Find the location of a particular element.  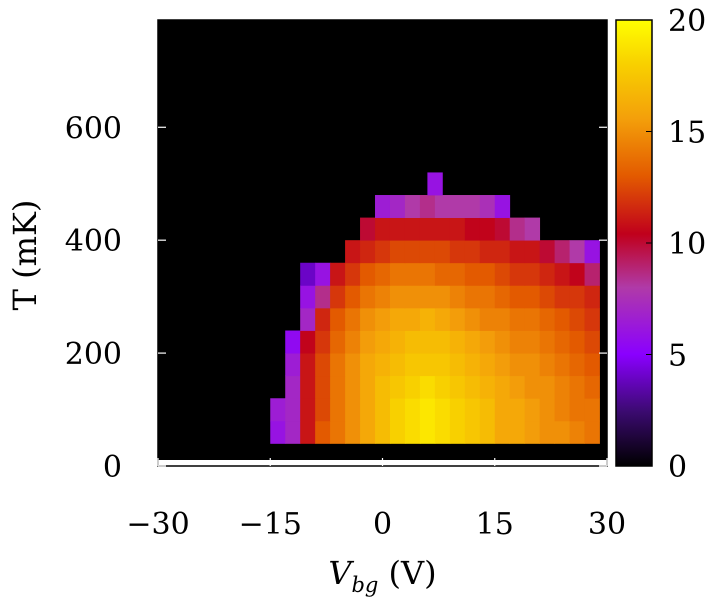

y-axis-label: T (mK) is located at coordinates (25, 255).